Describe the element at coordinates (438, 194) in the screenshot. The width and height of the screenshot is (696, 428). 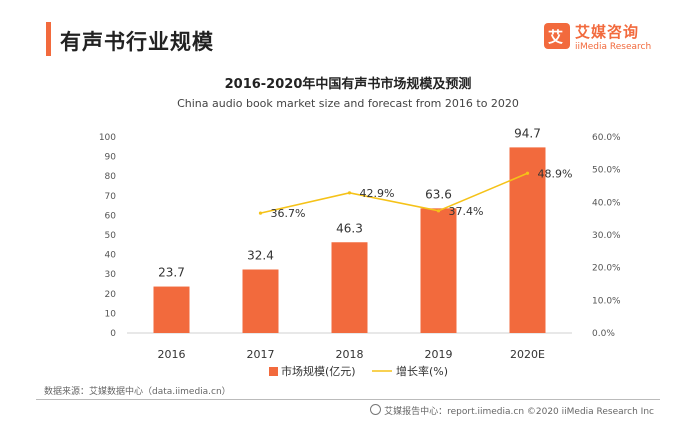
I see `bar-value-label: 63.6` at that location.